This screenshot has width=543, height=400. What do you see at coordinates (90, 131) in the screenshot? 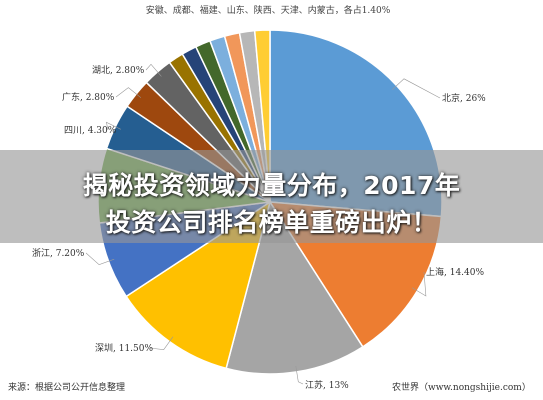
I see `slice-label-sichuan: 四川, 4.30%` at bounding box center [90, 131].